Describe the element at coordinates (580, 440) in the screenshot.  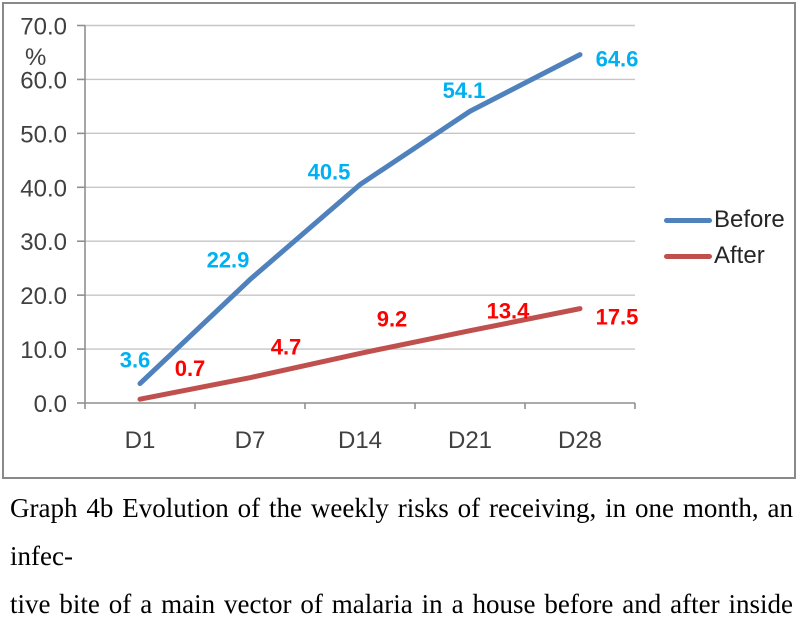
I see `x-tick-label: D28` at that location.